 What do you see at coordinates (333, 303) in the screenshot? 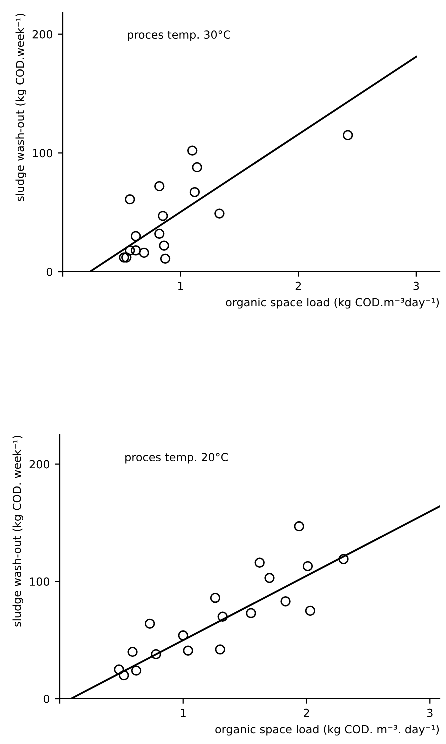
I see `x-axis-title: organic space load (kg COD.m⁻³day⁻¹)` at bounding box center [333, 303].